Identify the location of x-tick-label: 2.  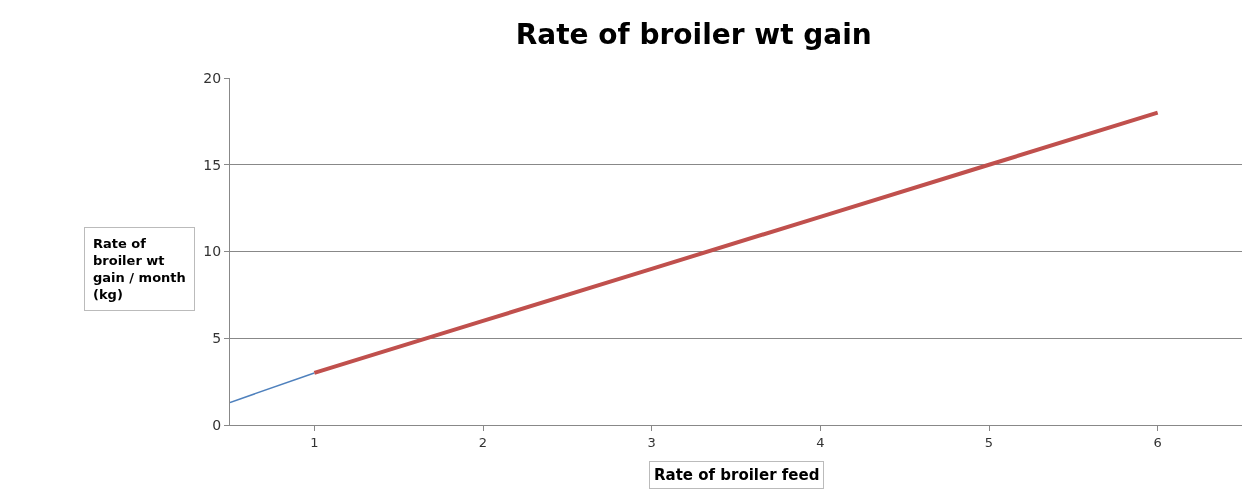
(483, 442).